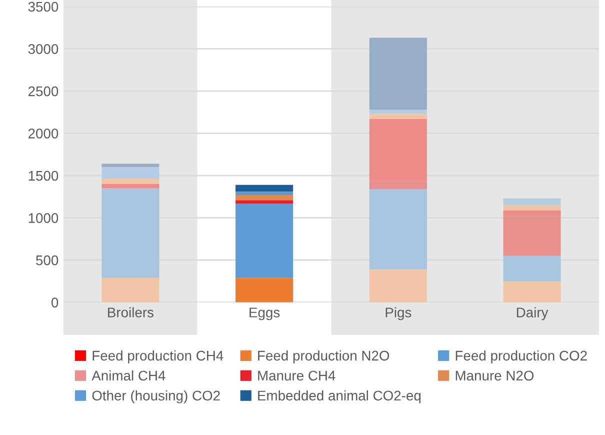 The height and width of the screenshot is (435, 605). I want to click on y-tick-label: 2000, so click(43, 133).